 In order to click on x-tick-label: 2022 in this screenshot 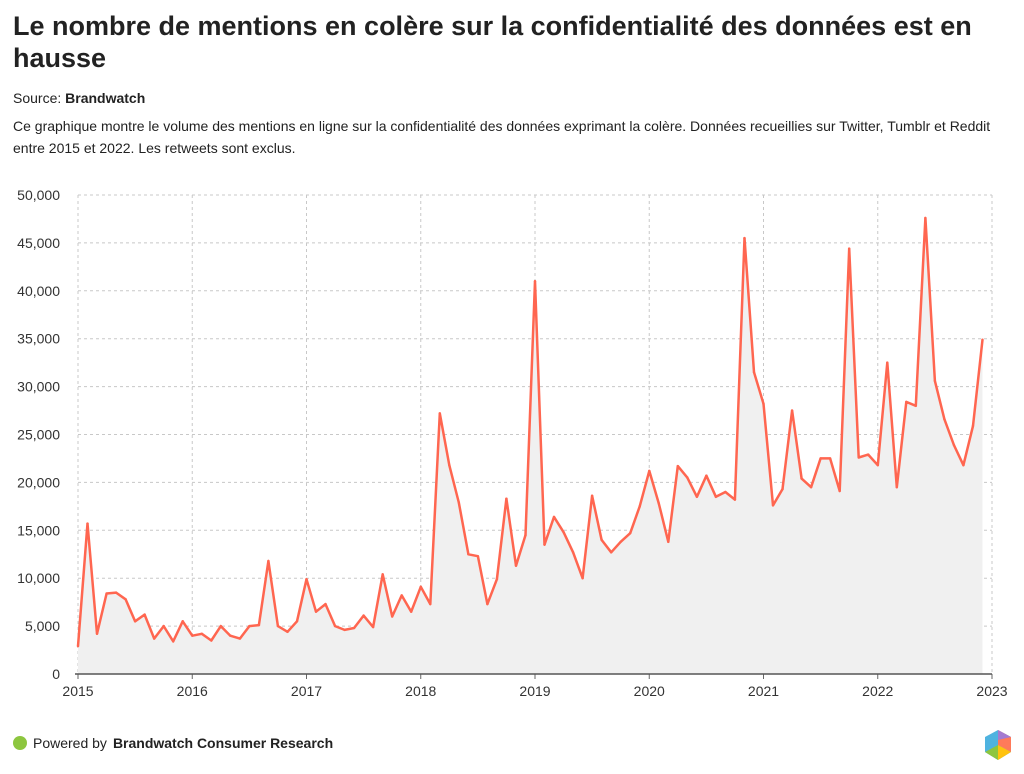, I will do `click(877, 691)`.